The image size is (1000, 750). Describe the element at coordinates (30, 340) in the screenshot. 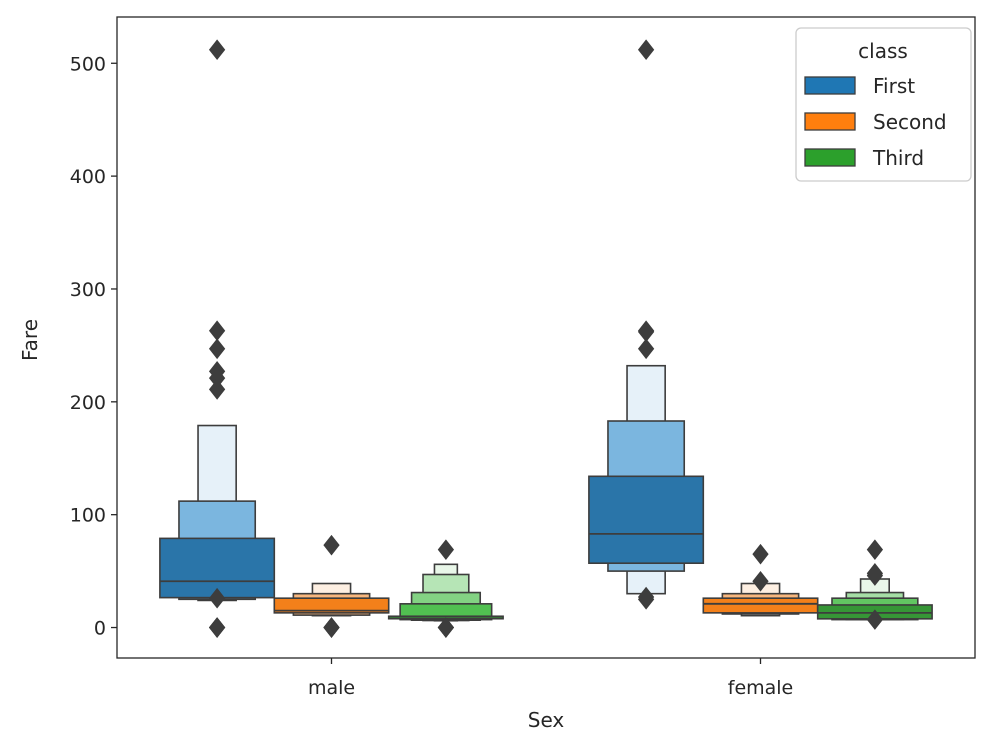

I see `y-axis-label: Fare` at that location.